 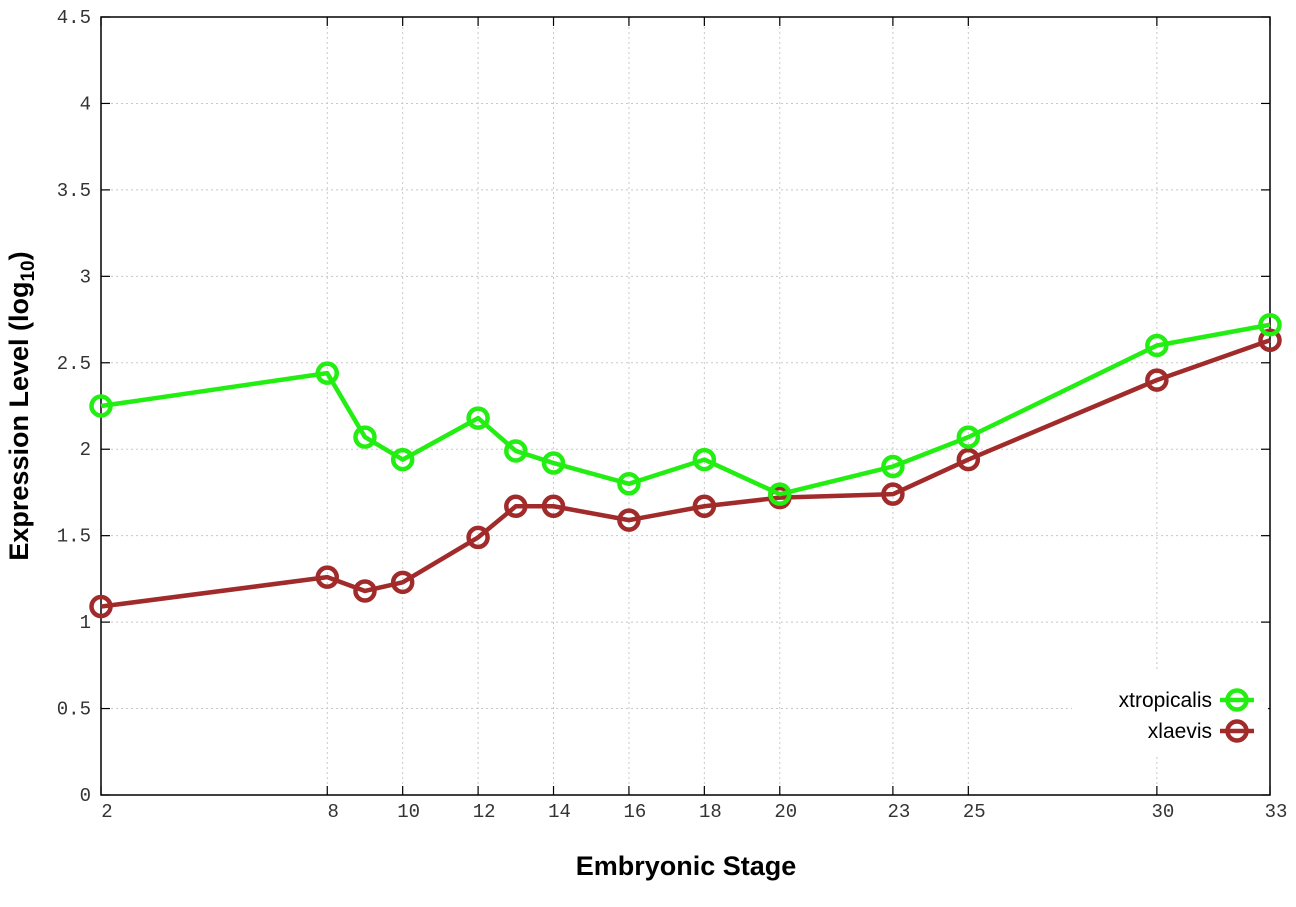 I want to click on x-tick-label: 16, so click(x=635, y=812).